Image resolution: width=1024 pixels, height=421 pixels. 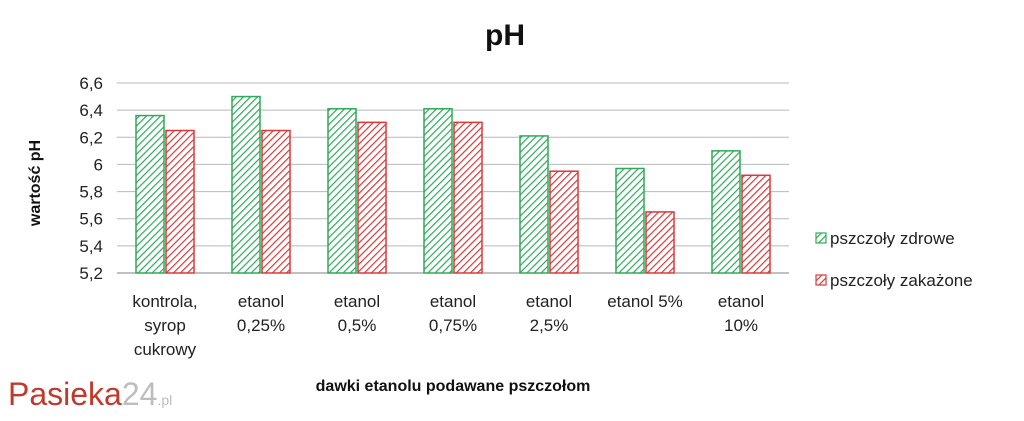 What do you see at coordinates (901, 280) in the screenshot?
I see `legend-label: pszczoły zakażone` at bounding box center [901, 280].